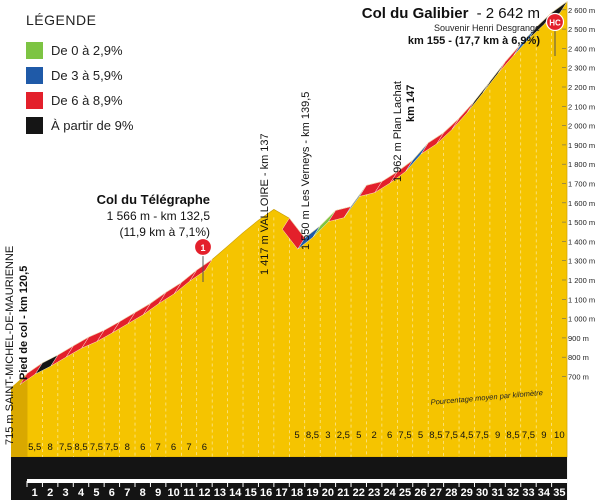 The image size is (600, 501). Describe the element at coordinates (581, 184) in the screenshot. I see `altitude-tick-label: 1 700 m` at that location.